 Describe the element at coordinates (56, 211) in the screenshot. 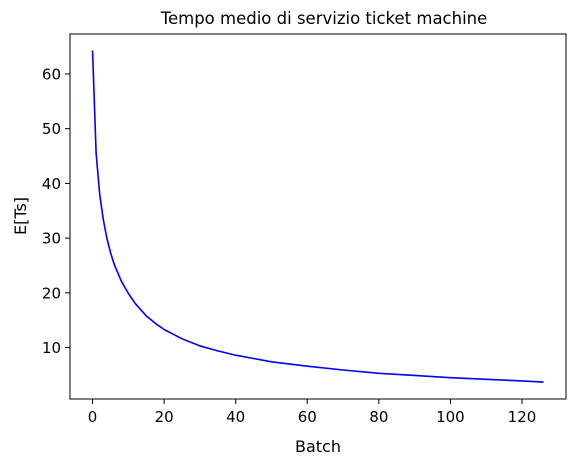

I see `y-axis: 10 20 30 40 50 60` at that location.